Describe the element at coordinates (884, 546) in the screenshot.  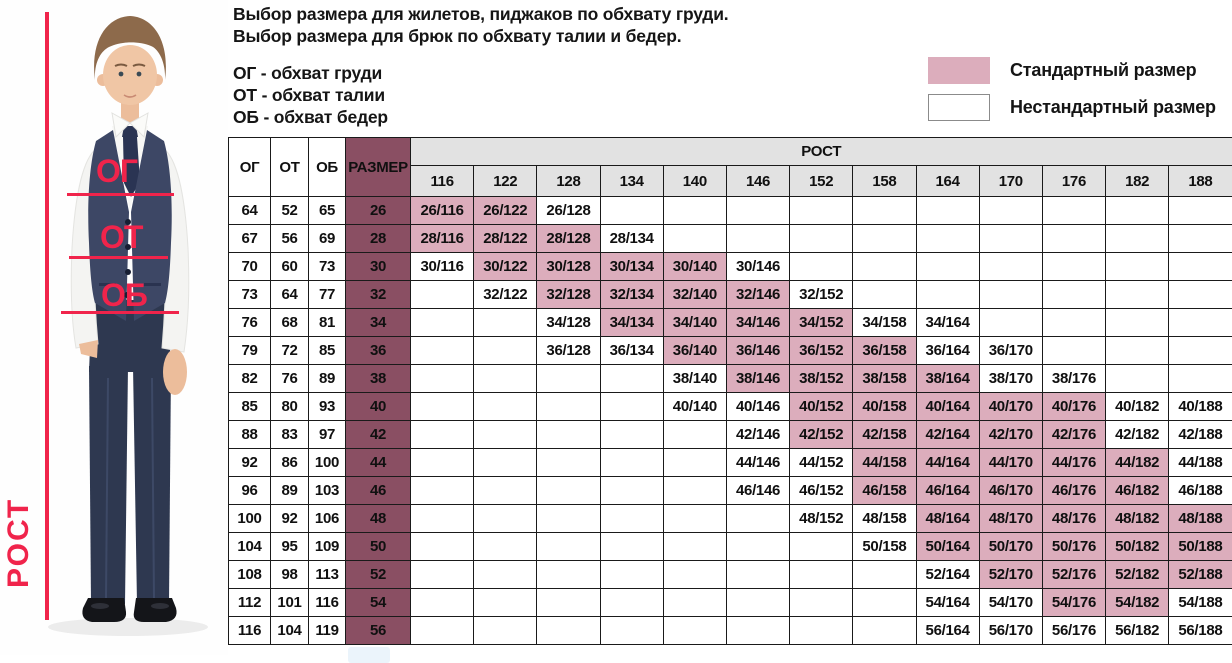
I see `combo-cell: 50/158` at that location.